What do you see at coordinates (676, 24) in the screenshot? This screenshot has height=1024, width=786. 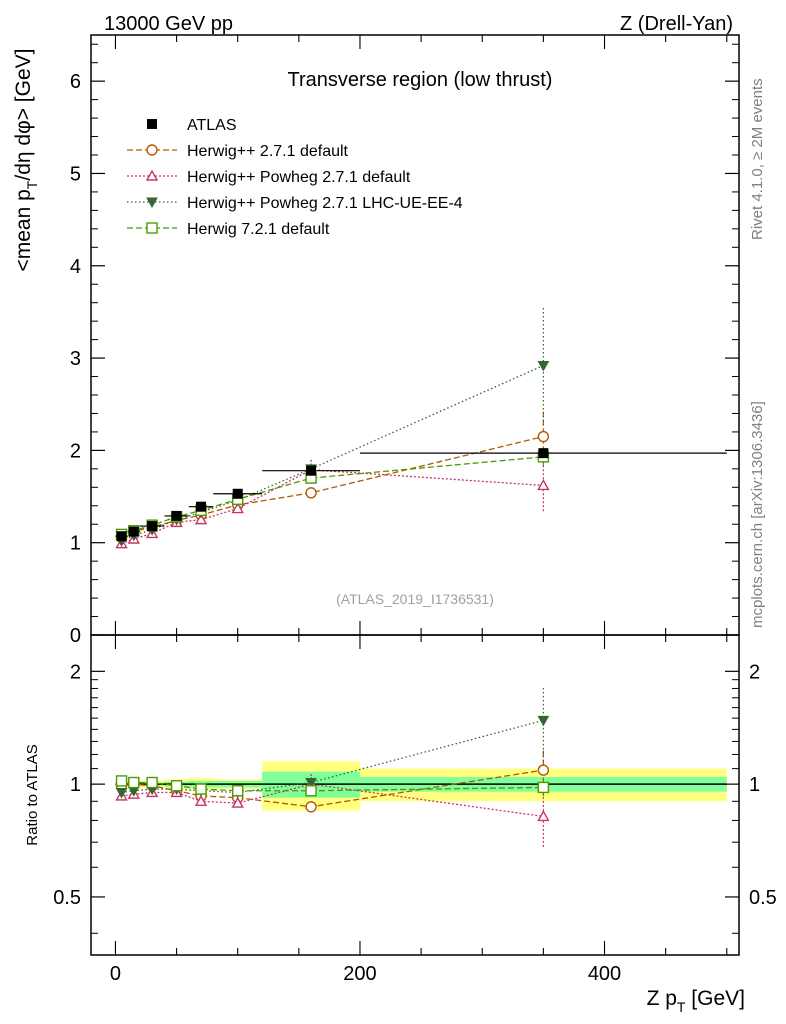 I see `header-right: Z (Drell-Yan)` at bounding box center [676, 24].